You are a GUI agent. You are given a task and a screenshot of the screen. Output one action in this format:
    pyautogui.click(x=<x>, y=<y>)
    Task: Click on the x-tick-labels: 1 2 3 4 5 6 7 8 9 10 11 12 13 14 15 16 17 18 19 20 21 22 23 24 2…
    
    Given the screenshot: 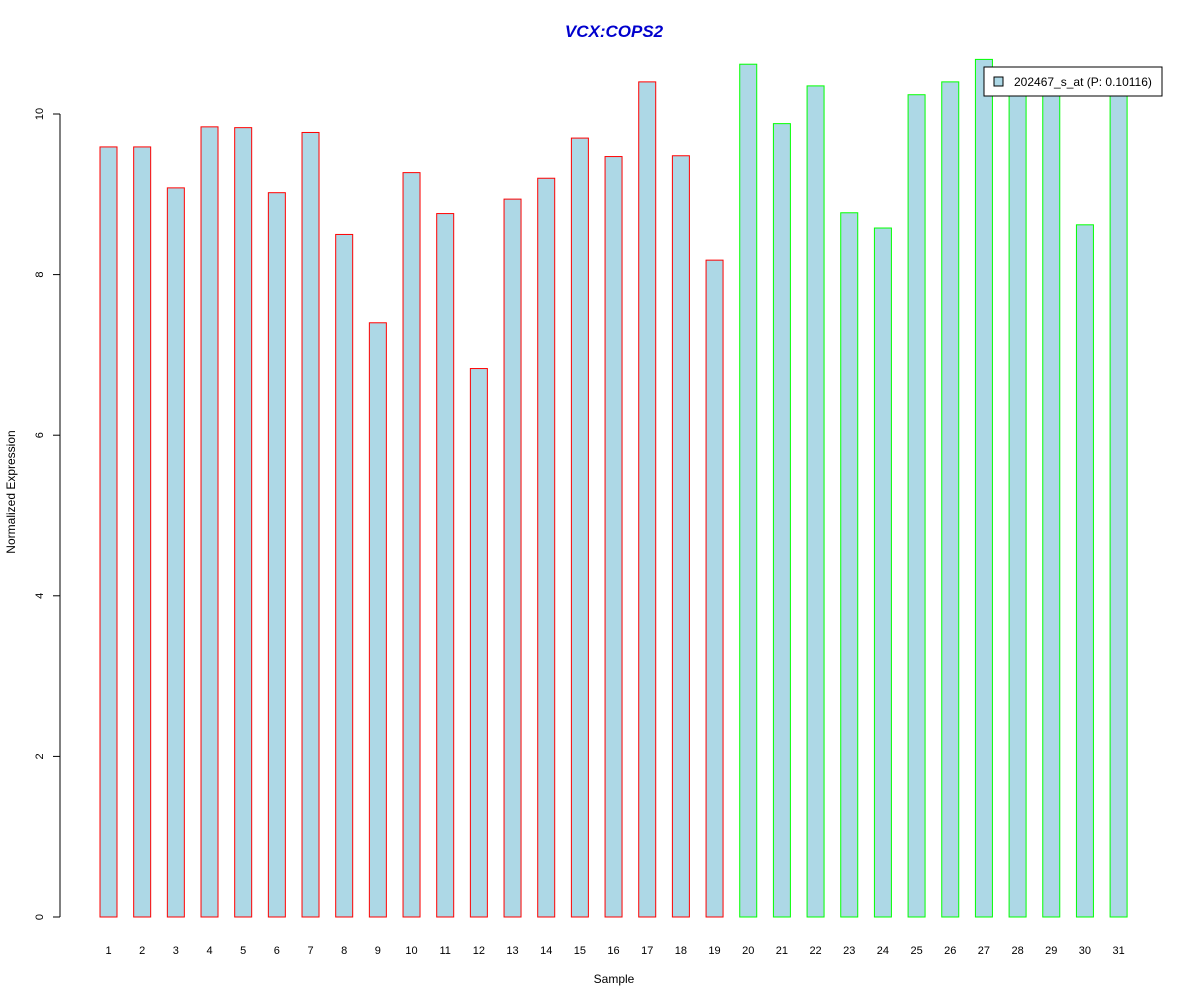 What is the action you would take?
    pyautogui.click(x=614, y=951)
    